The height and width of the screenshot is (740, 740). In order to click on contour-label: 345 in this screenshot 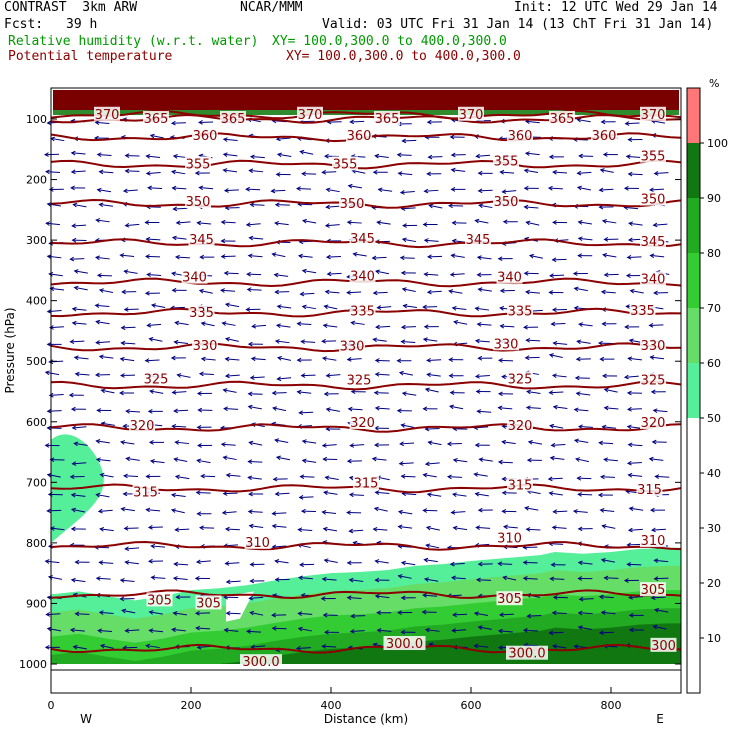, I will do `click(201, 240)`.